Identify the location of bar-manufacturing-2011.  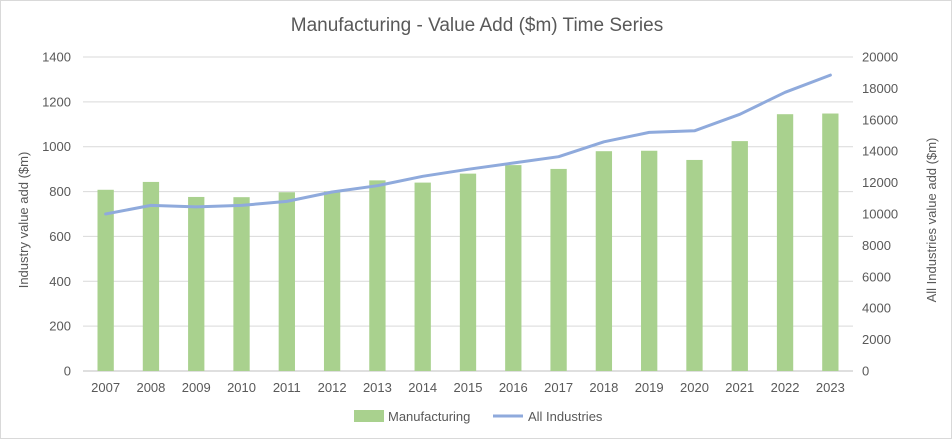
(286, 281).